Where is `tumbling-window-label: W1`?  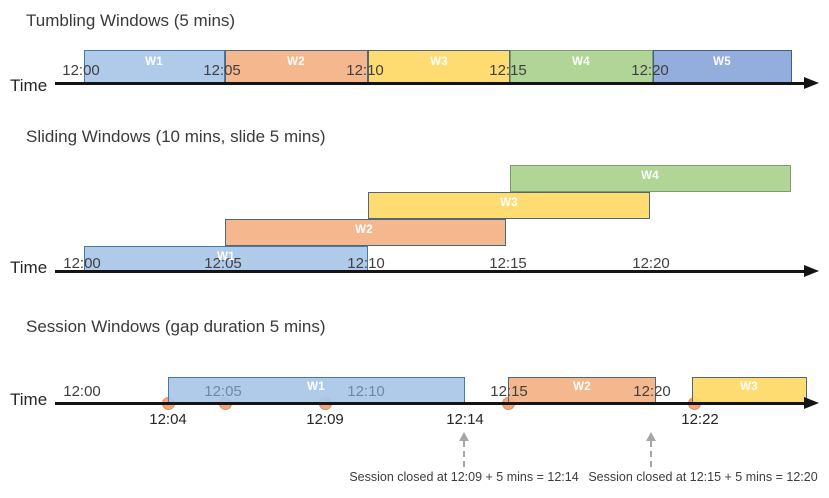
tumbling-window-label: W1 is located at coordinates (154, 62).